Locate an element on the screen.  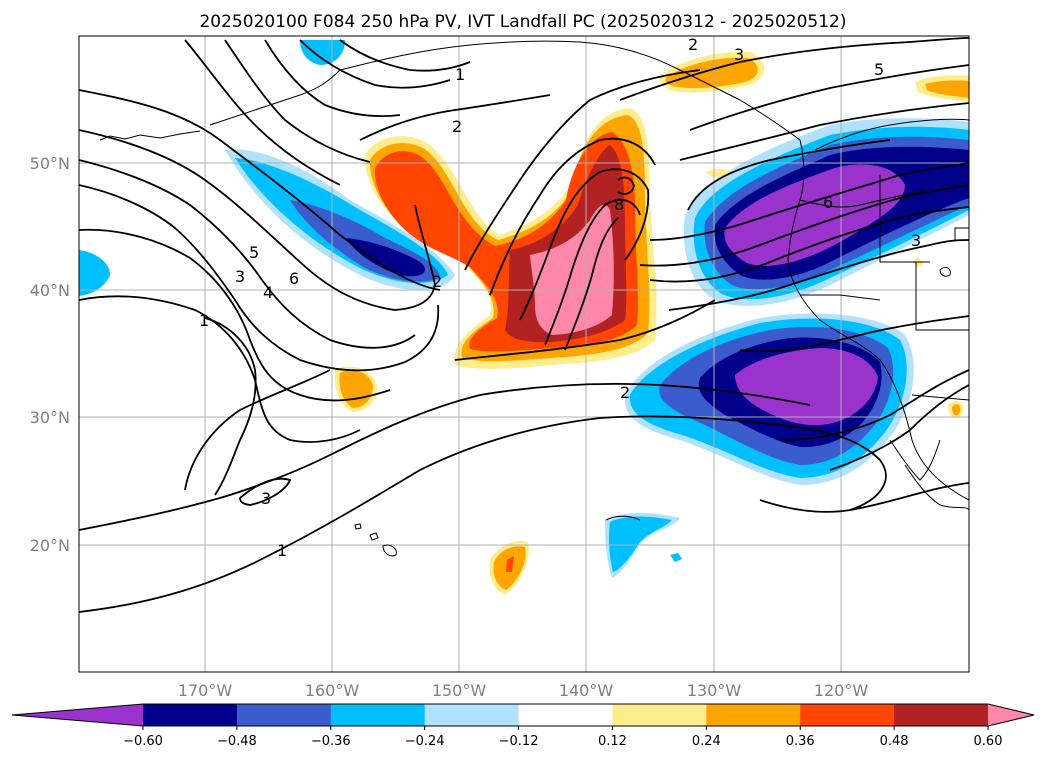
colorbar-tick-label: 0.24 is located at coordinates (706, 741).